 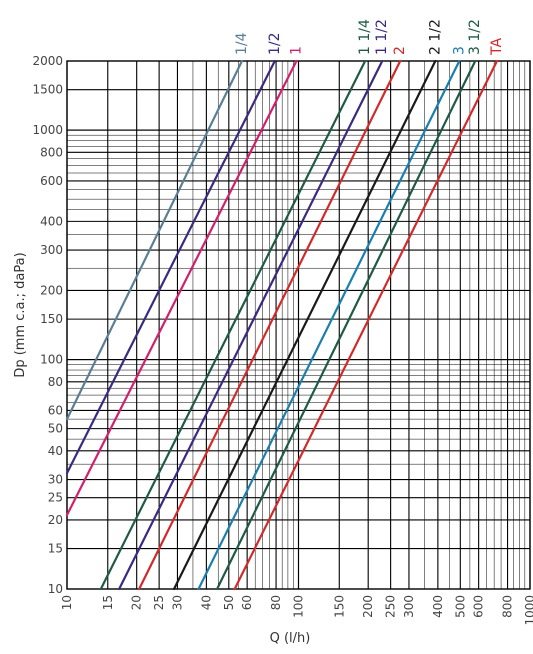 What do you see at coordinates (296, 50) in the screenshot?
I see `series-label: 1` at bounding box center [296, 50].